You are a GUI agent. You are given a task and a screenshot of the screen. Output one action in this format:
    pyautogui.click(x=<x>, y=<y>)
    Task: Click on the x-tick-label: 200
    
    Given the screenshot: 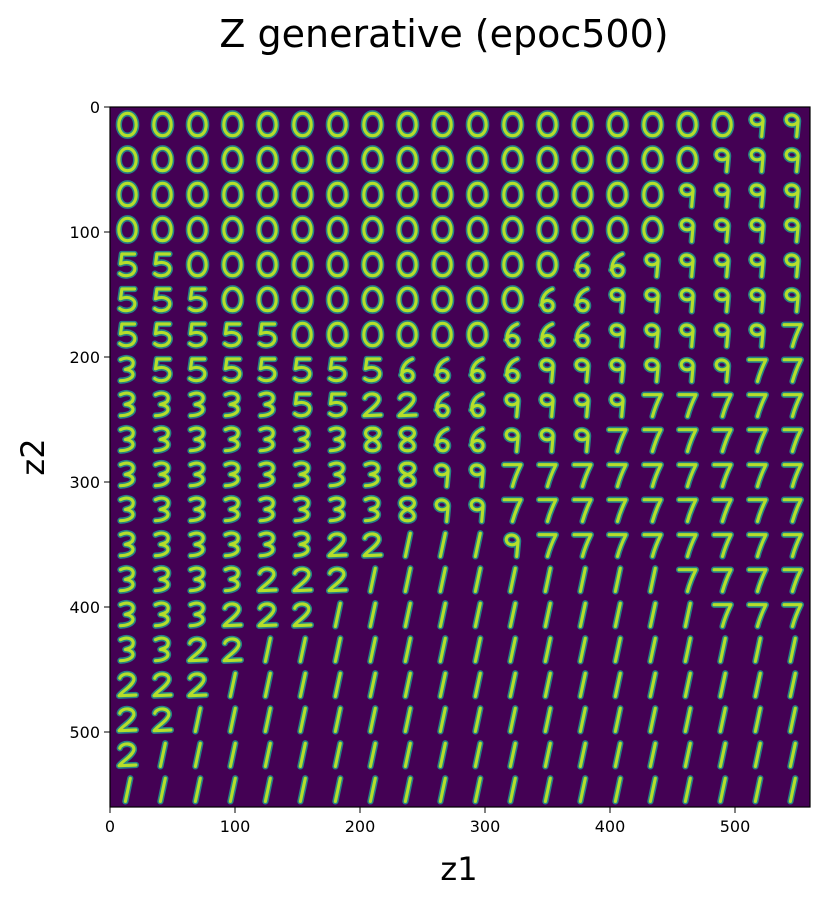 What is the action you would take?
    pyautogui.click(x=360, y=826)
    